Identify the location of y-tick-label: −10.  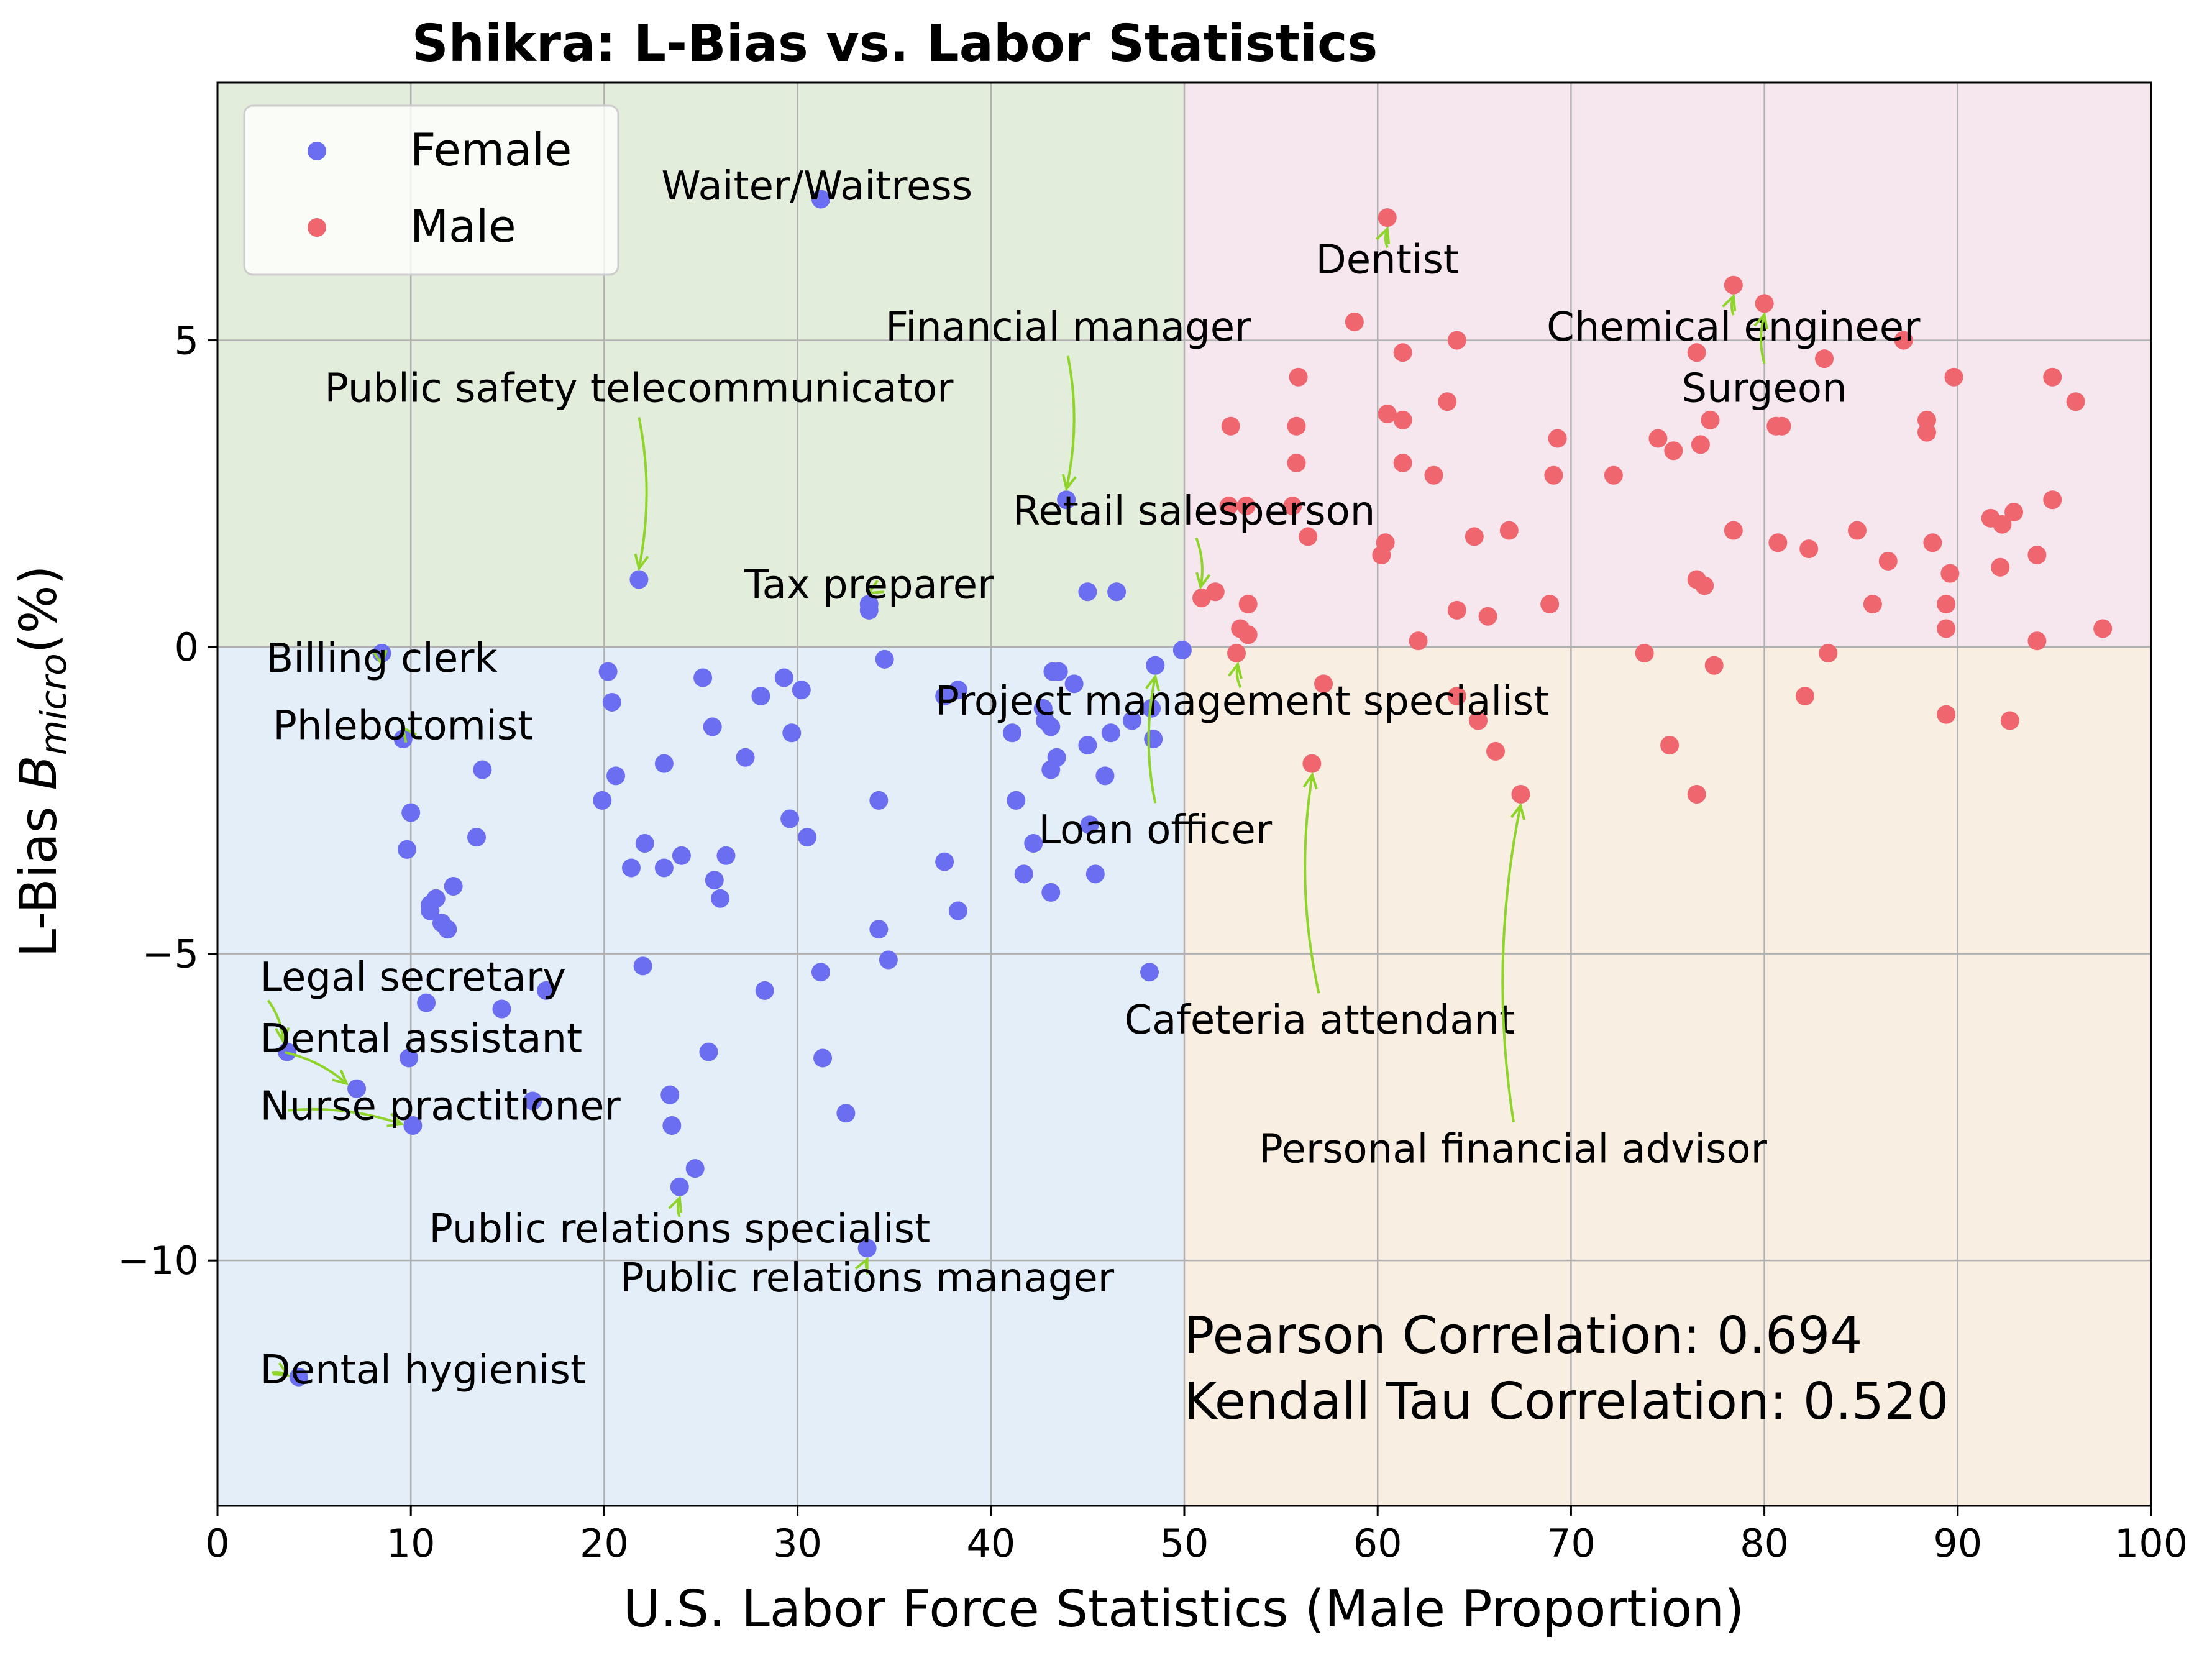
(158, 1260).